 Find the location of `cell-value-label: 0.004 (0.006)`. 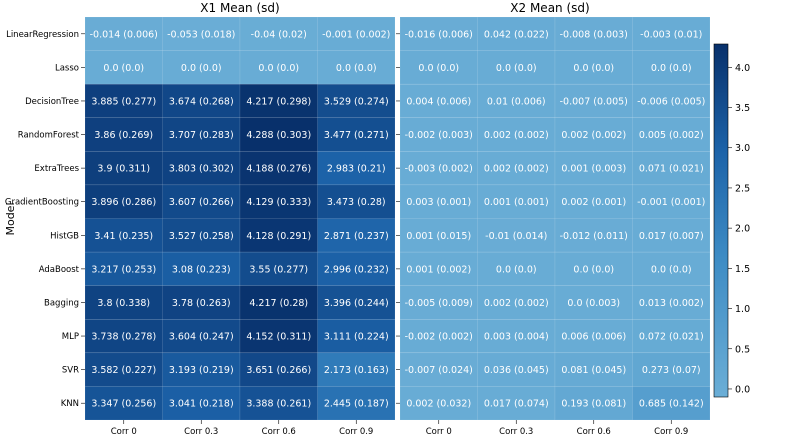

cell-value-label: 0.004 (0.006) is located at coordinates (438, 101).